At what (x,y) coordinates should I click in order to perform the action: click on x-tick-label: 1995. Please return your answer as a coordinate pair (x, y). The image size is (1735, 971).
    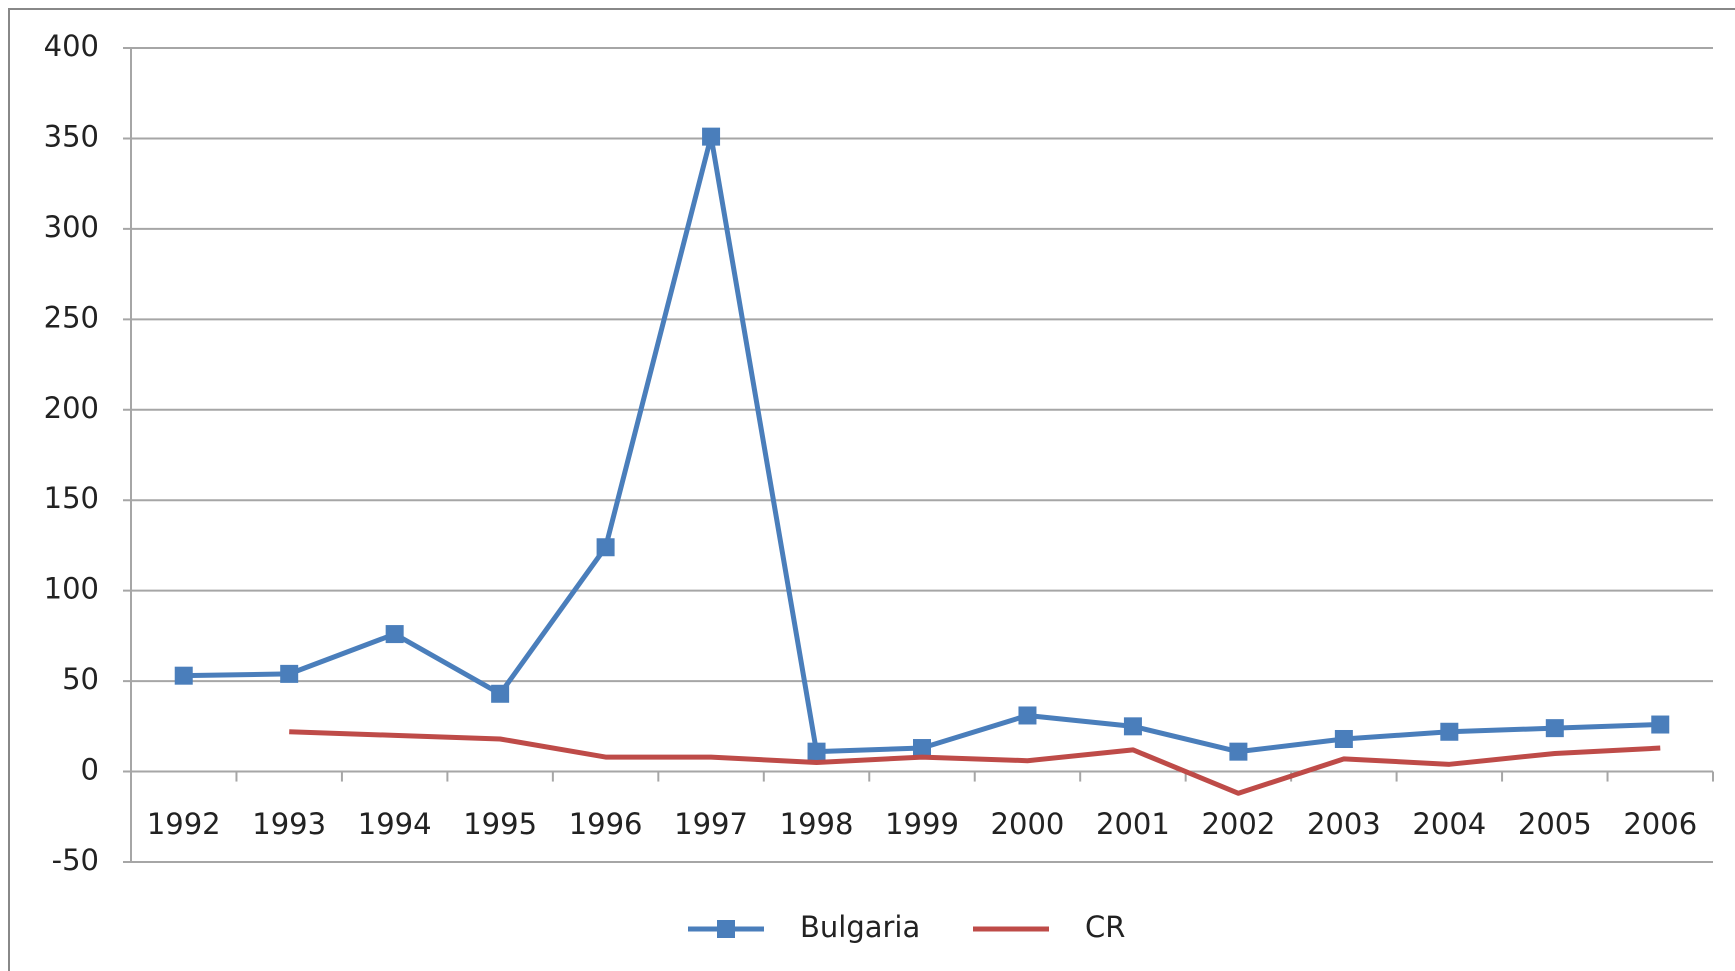
    Looking at the image, I should click on (500, 824).